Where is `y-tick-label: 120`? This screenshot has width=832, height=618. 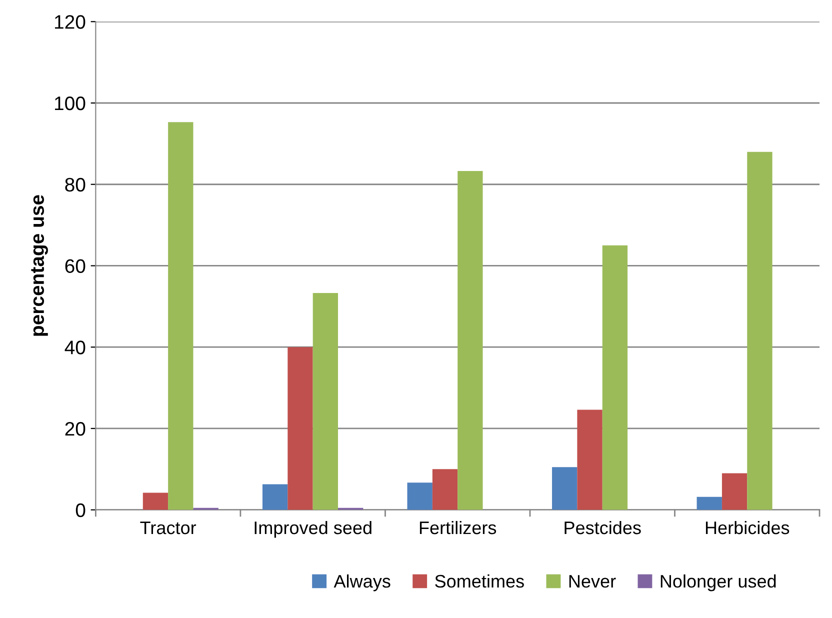 y-tick-label: 120 is located at coordinates (70, 22).